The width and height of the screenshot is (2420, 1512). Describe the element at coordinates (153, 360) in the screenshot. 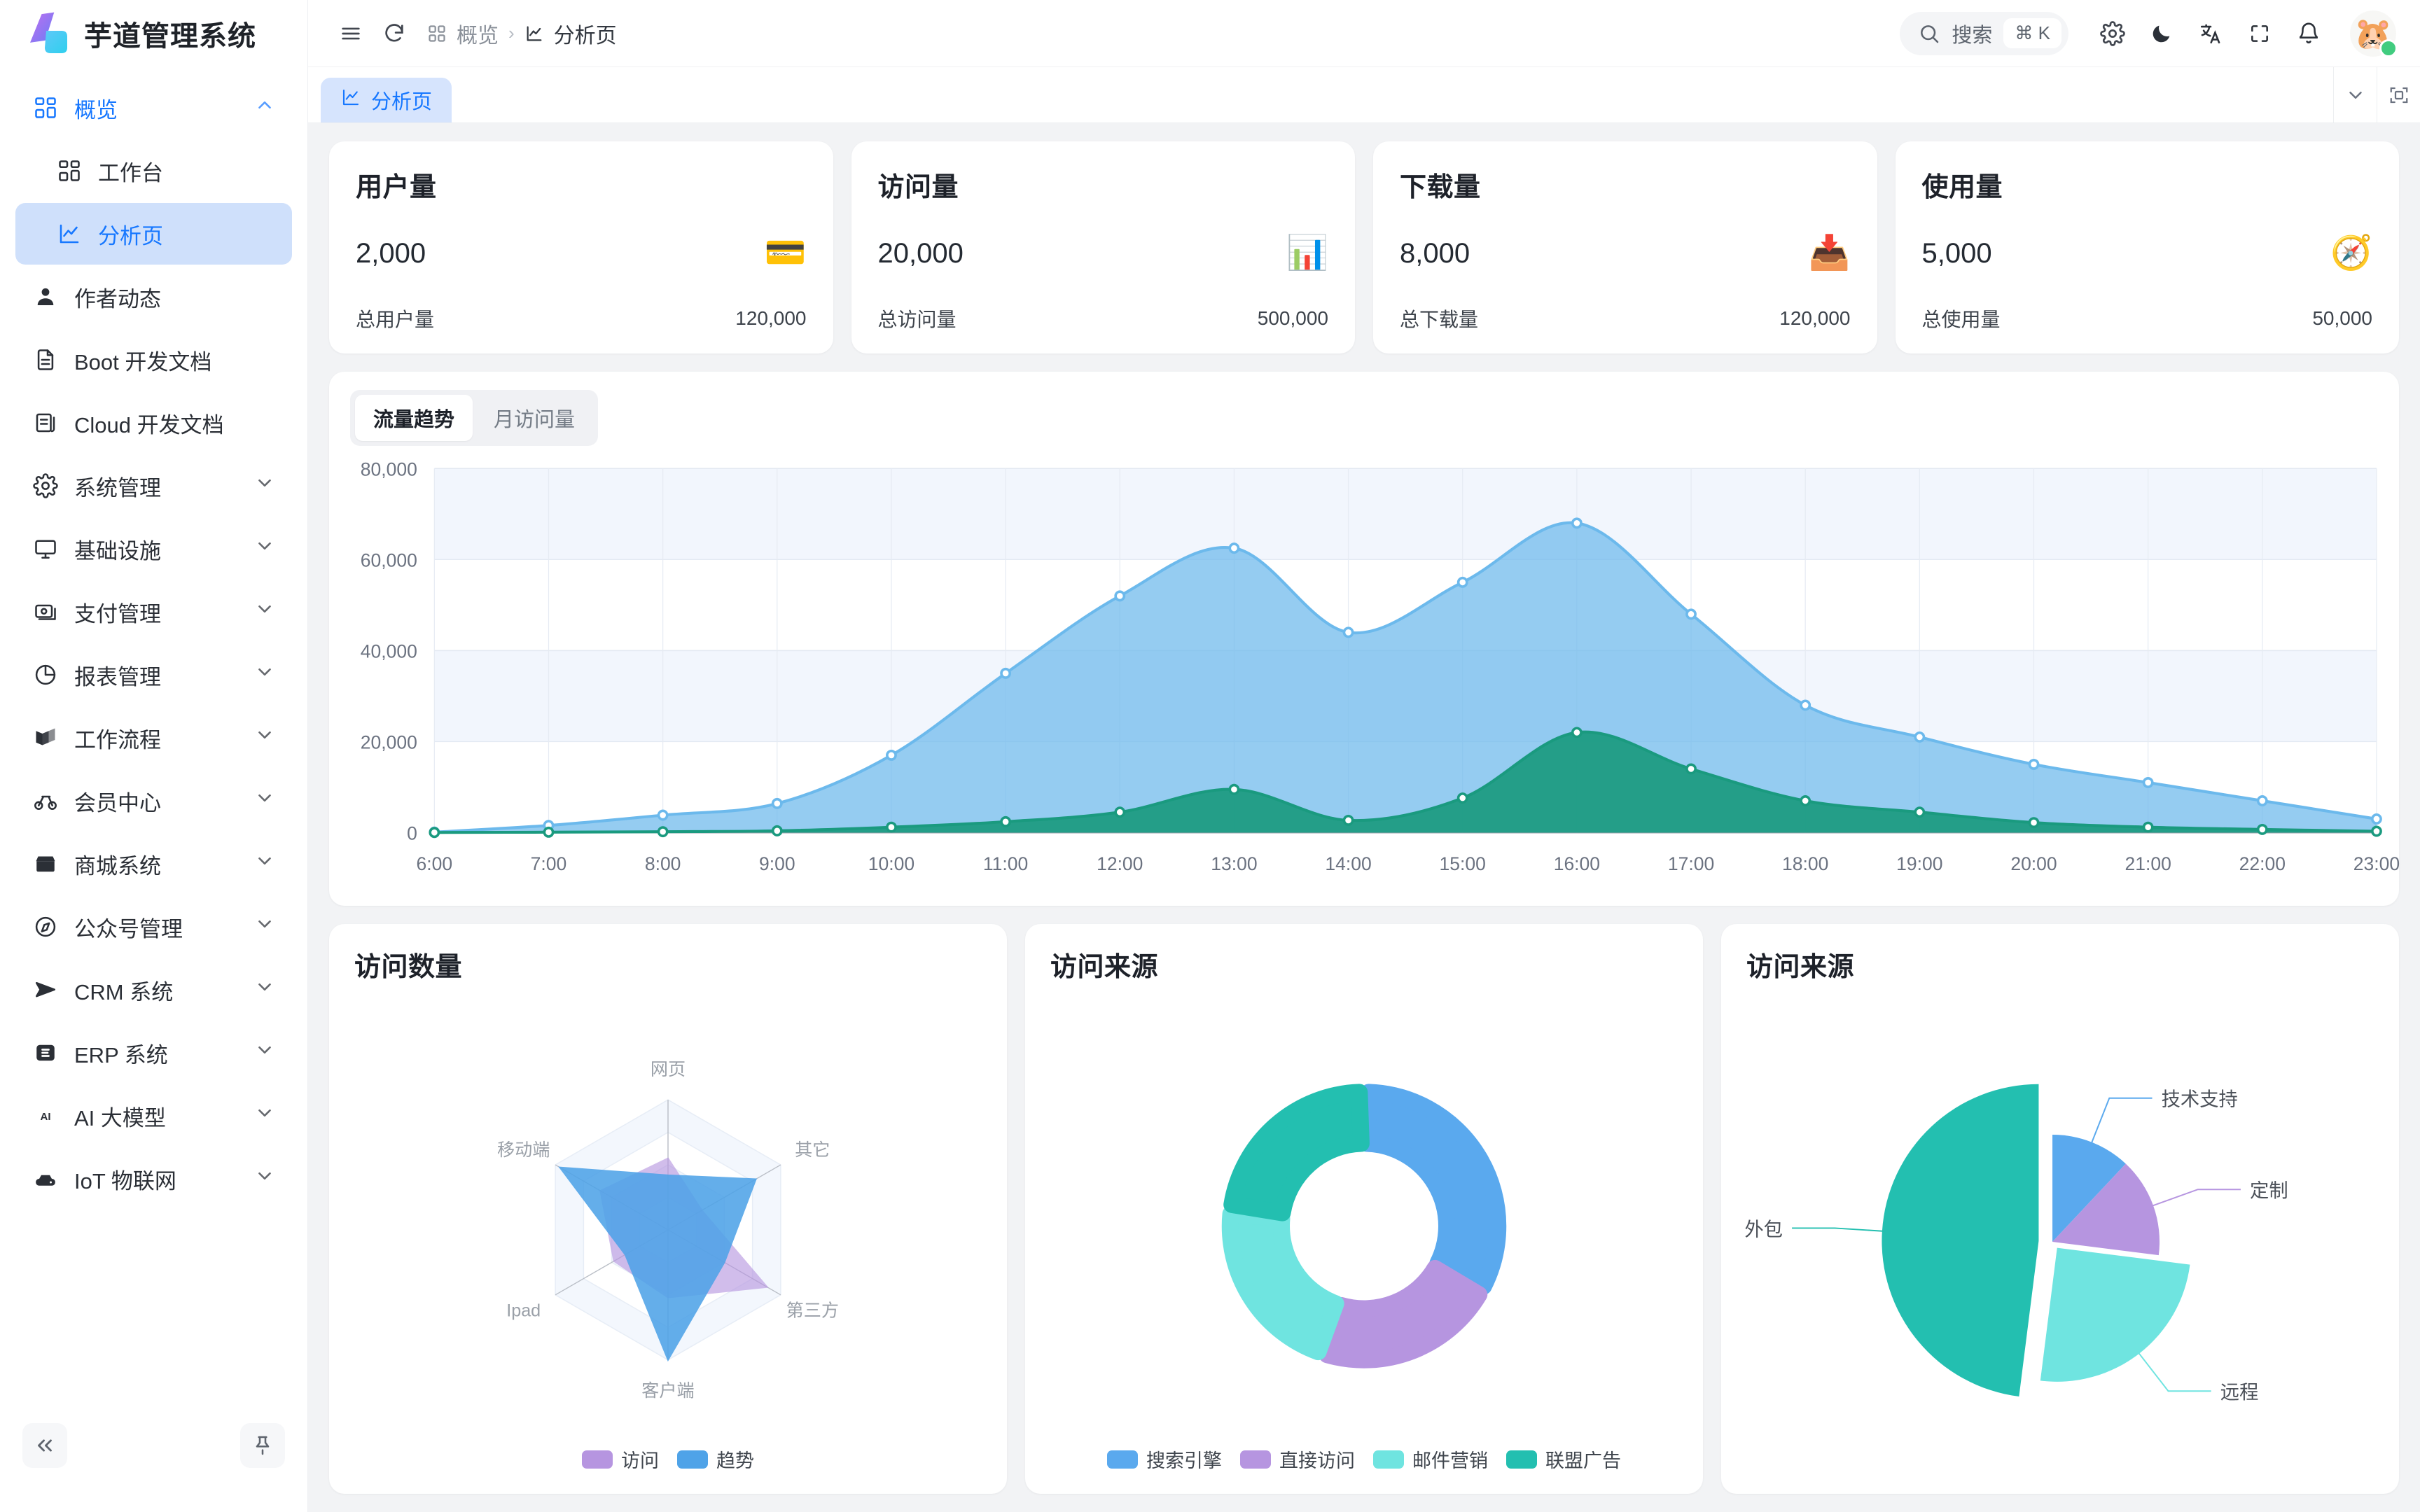

I see `sidebar-item-4: Boot 开发文档` at that location.